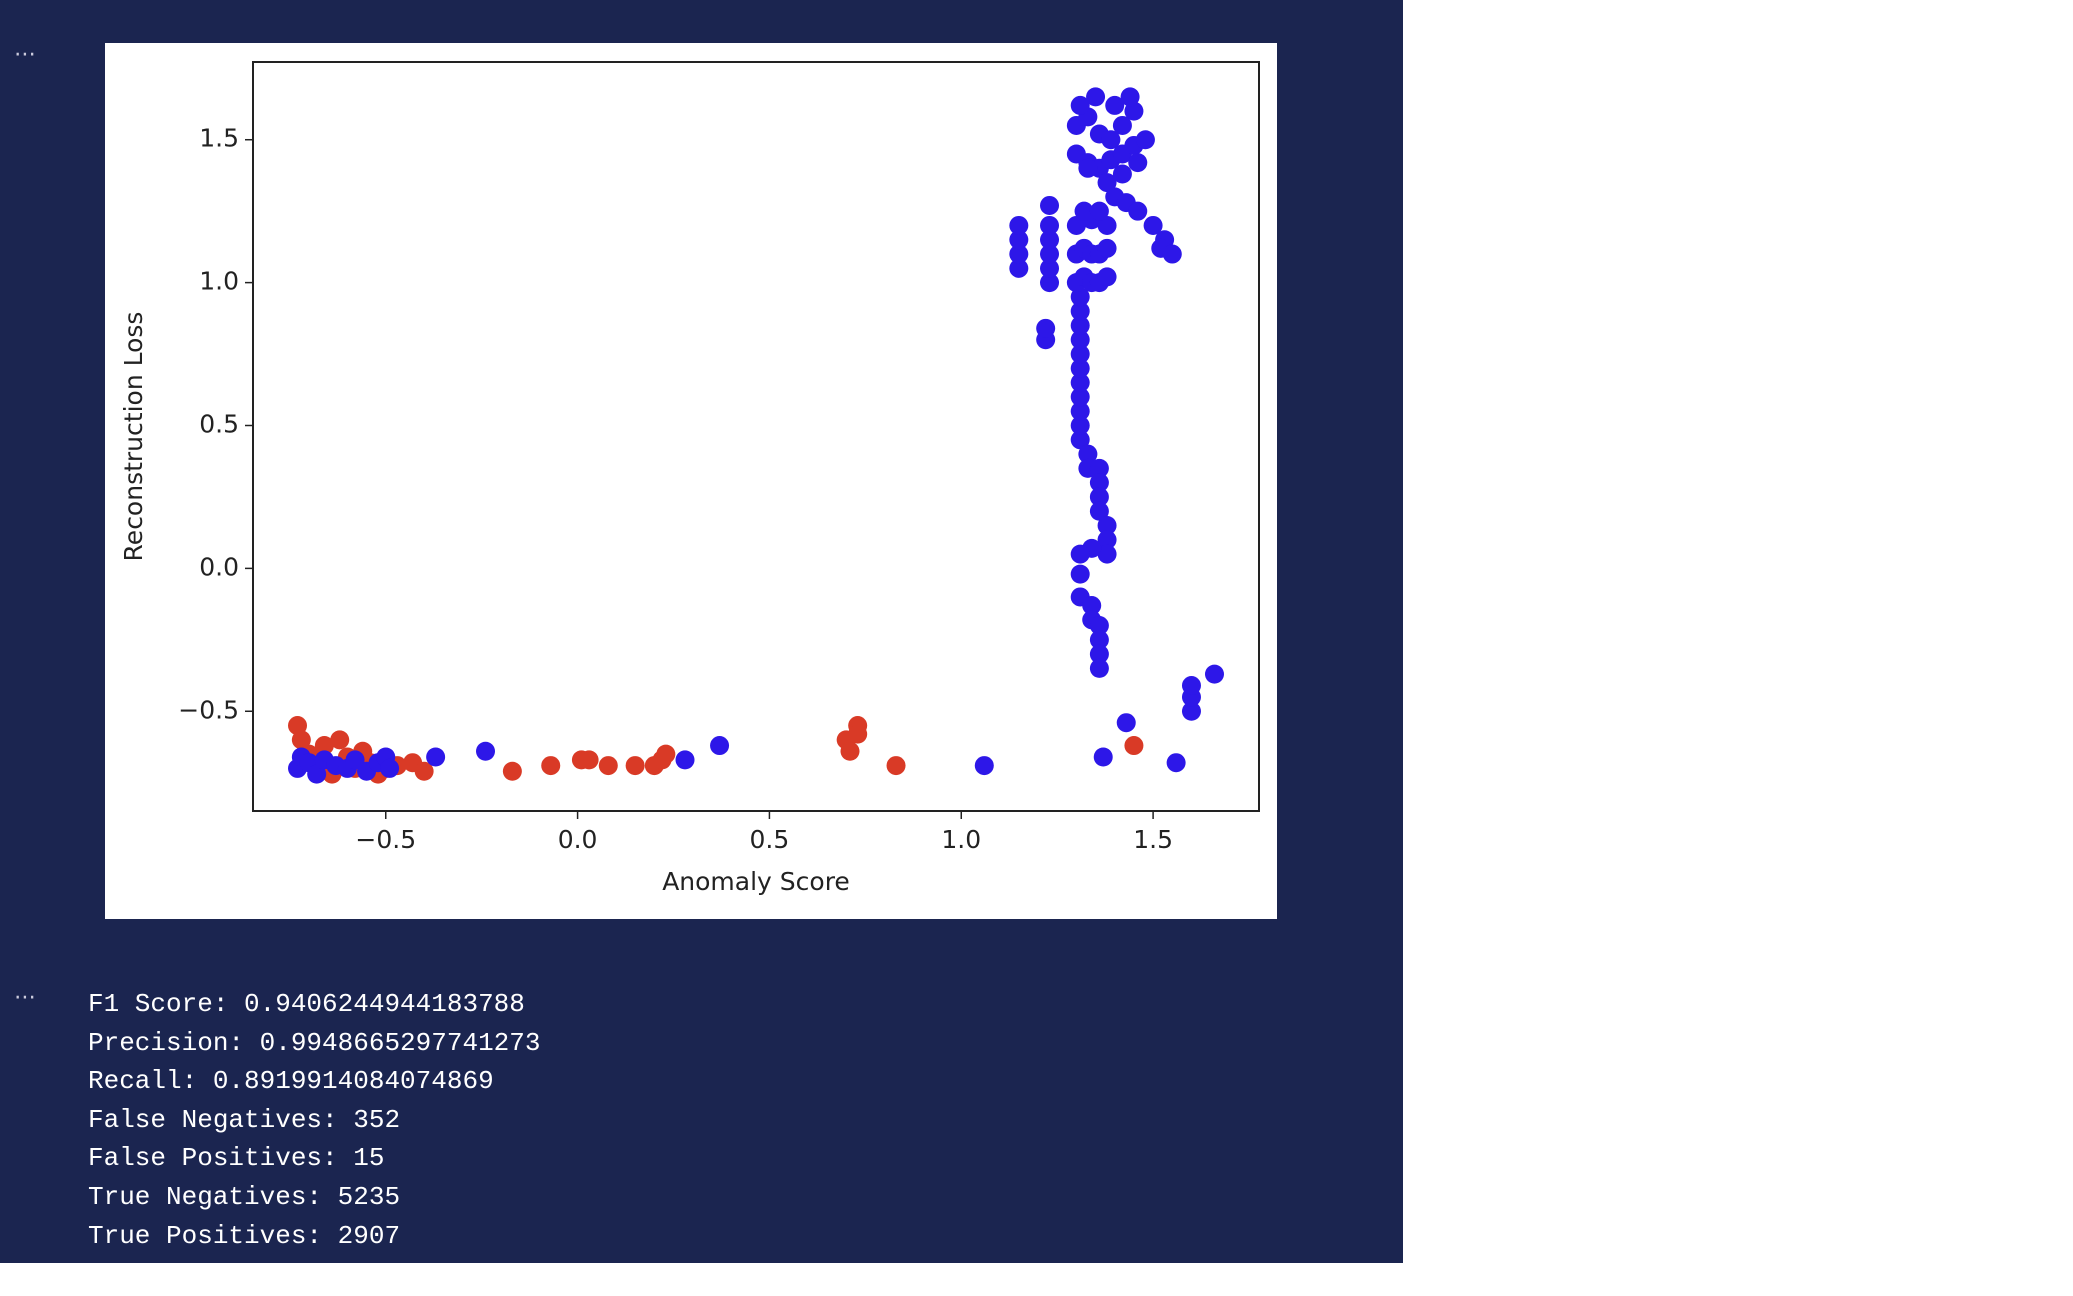 The width and height of the screenshot is (2073, 1296). Describe the element at coordinates (244, 1196) in the screenshot. I see `output-line: True Negatives: 5235` at that location.